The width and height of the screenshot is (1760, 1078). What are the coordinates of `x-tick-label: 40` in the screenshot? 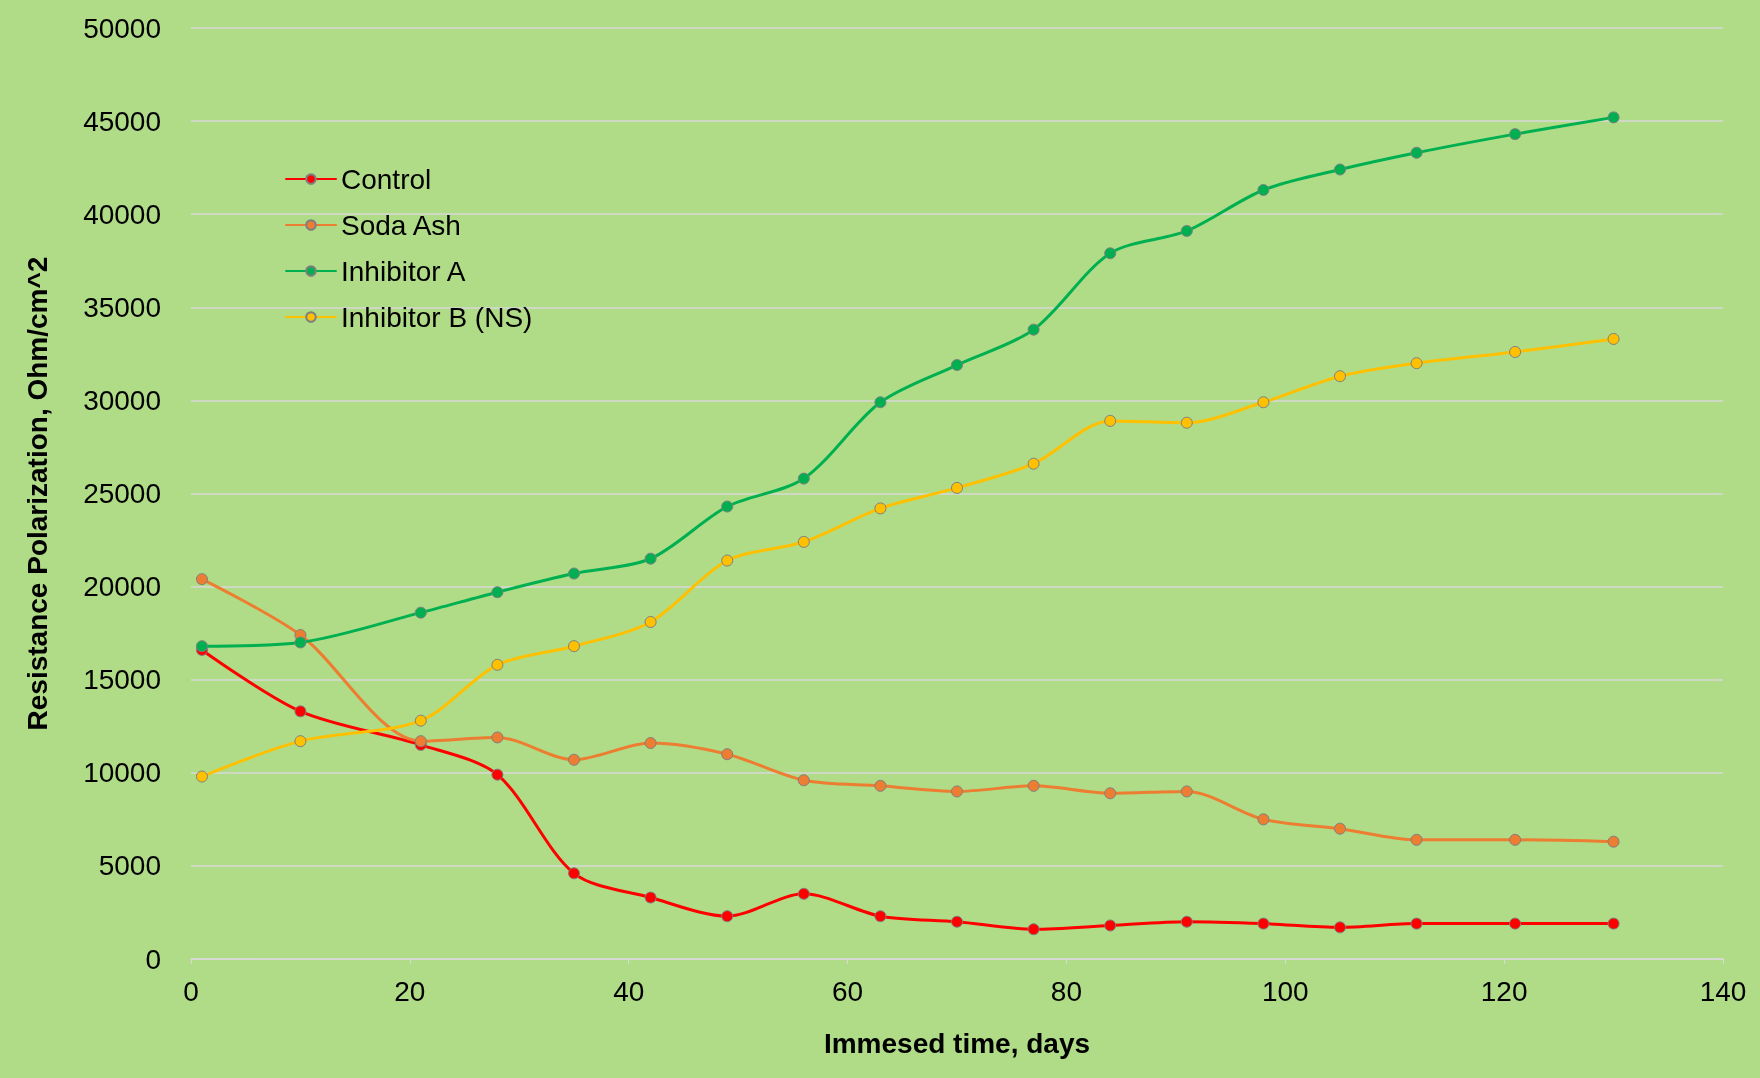 It's located at (629, 991).